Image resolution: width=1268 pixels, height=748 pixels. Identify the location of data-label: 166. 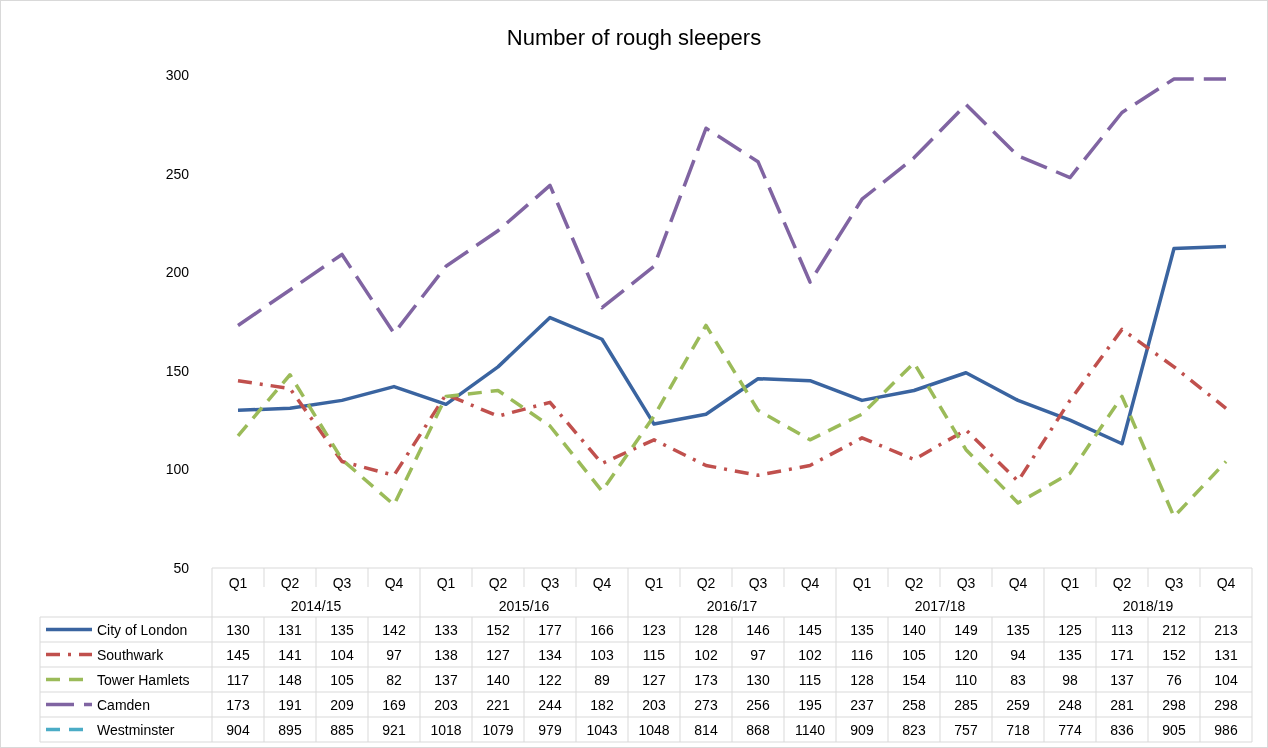
(602, 629).